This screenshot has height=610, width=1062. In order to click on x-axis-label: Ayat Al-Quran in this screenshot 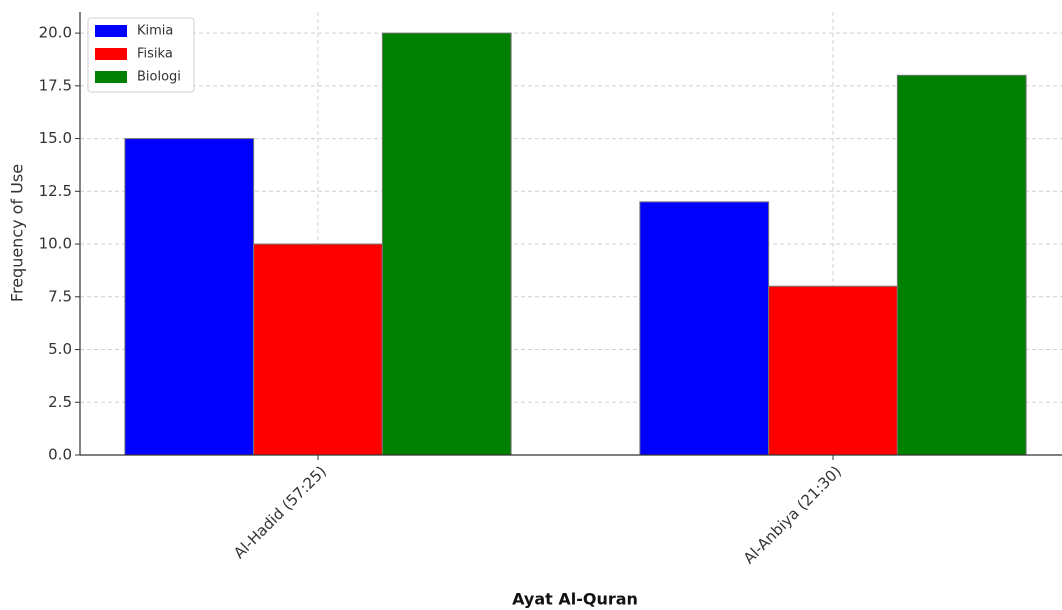, I will do `click(575, 599)`.